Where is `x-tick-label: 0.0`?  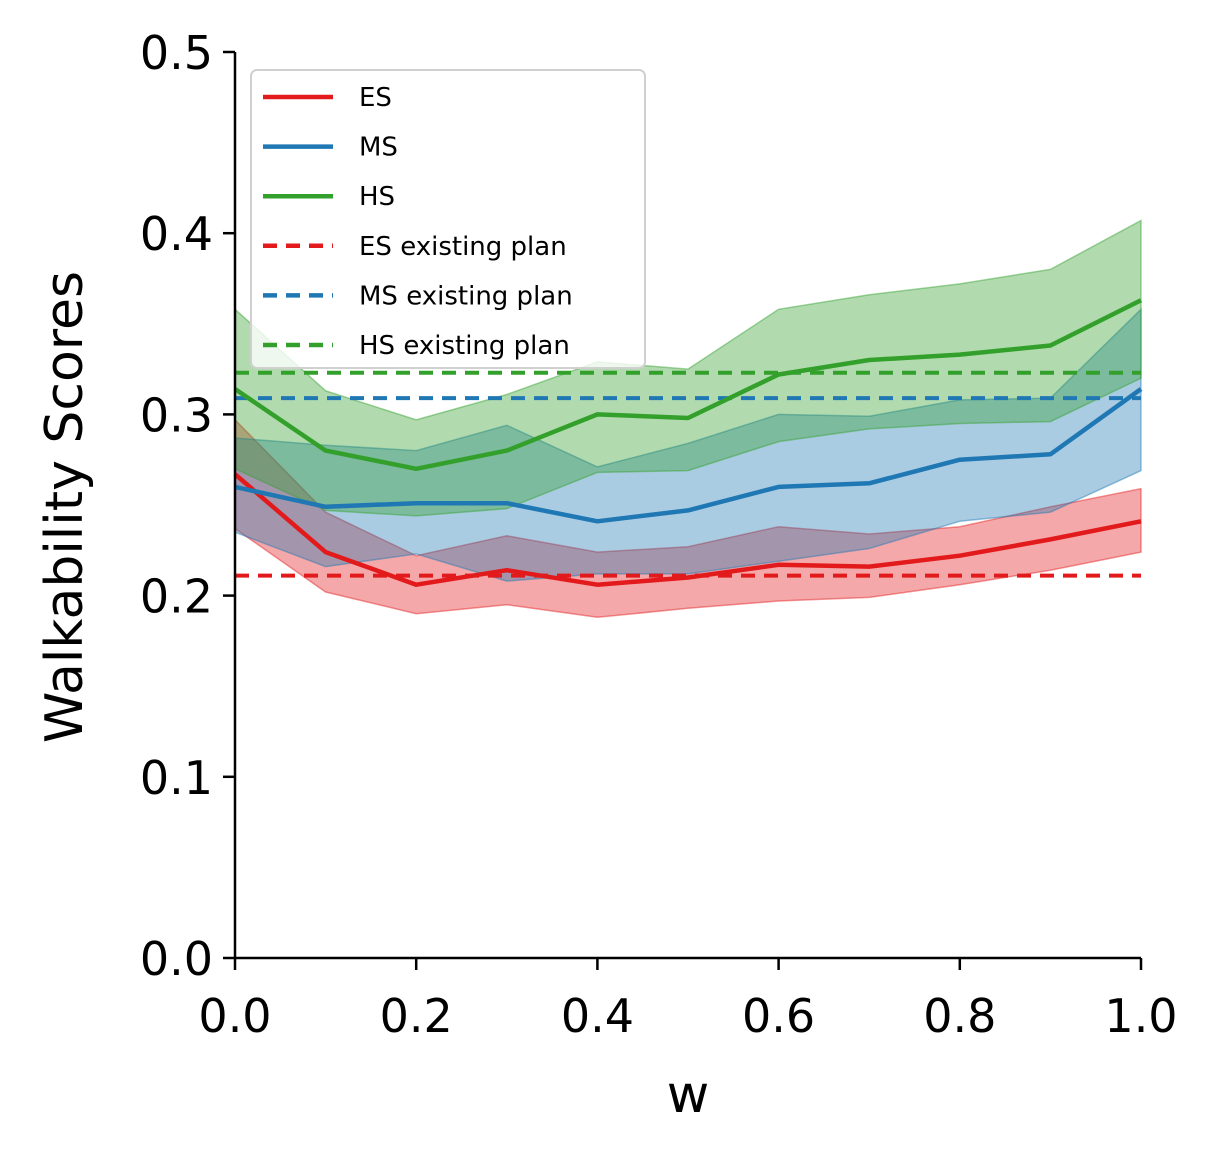 x-tick-label: 0.0 is located at coordinates (234, 1016).